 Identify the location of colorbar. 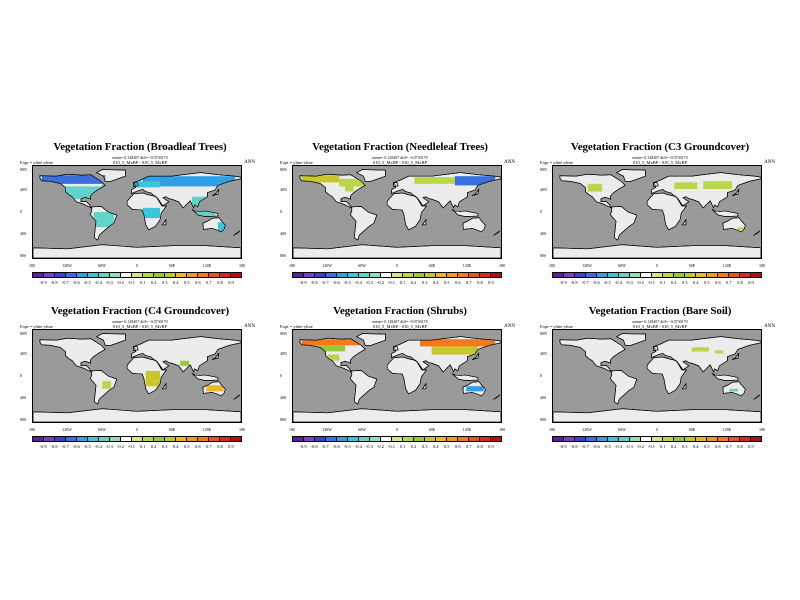
(137, 439).